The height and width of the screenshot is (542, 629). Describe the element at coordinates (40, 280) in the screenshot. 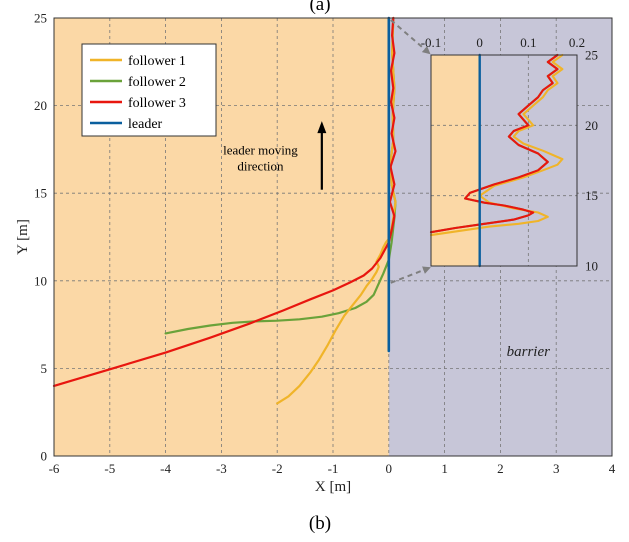

I see `y-tick-label: 10` at that location.